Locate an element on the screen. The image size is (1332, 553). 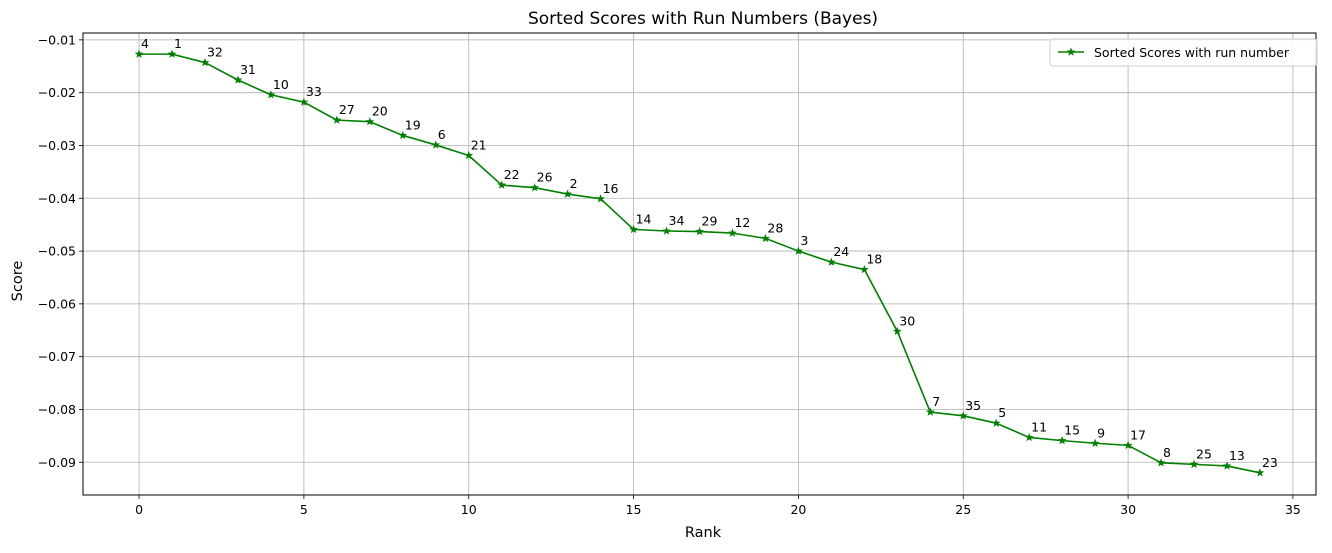
data-label: 6 is located at coordinates (442, 134).